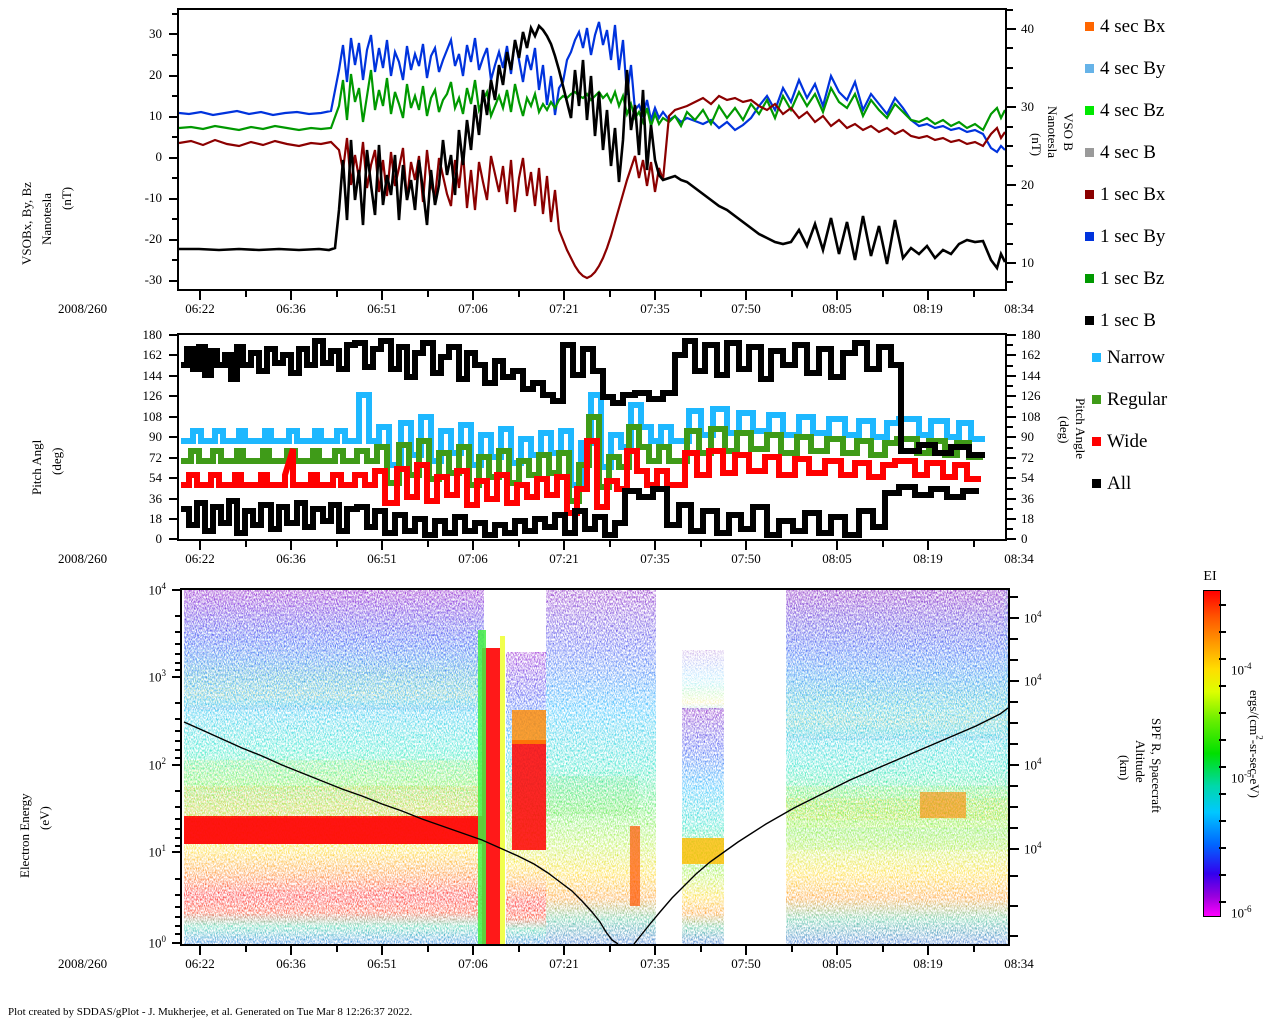 The width and height of the screenshot is (1280, 1024). Describe the element at coordinates (1128, 320) in the screenshot. I see `legend-label-1sec-b: 1 sec B` at that location.